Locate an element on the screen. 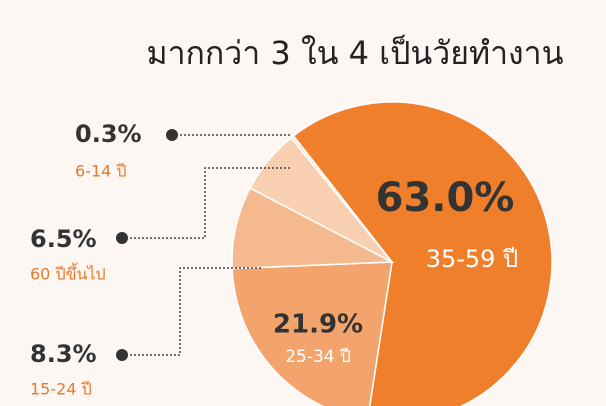 The height and width of the screenshot is (406, 606). chart-title: มากกว่า 3 ใน 4 เป็นวัยทำงาน is located at coordinates (354, 53).